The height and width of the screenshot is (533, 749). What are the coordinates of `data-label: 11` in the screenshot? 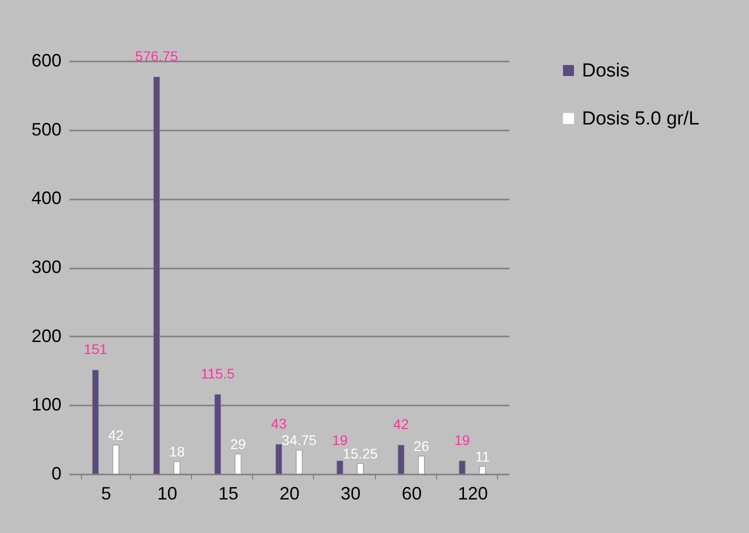 It's located at (482, 456).